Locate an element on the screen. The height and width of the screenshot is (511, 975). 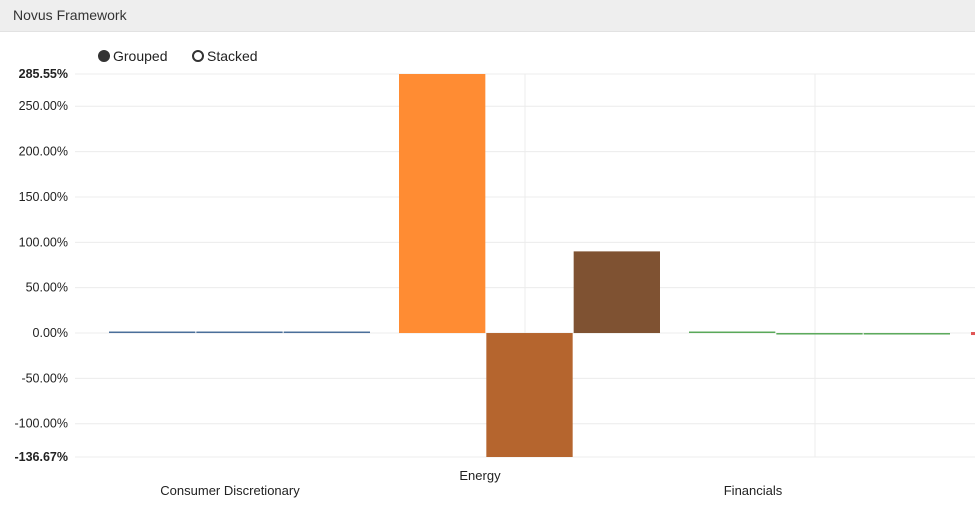
series-edge-marker is located at coordinates (973, 334).